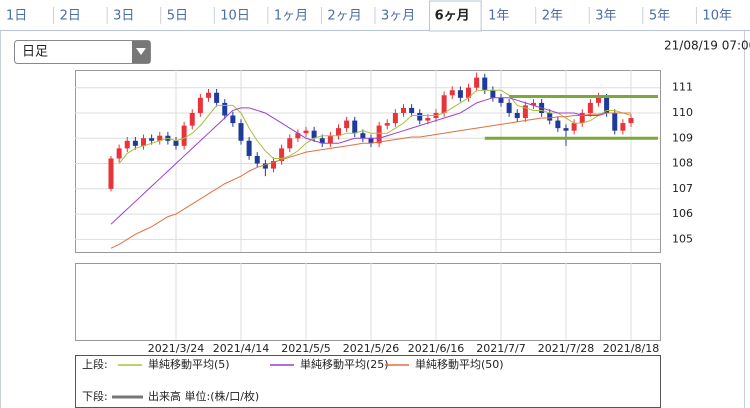 The height and width of the screenshot is (408, 750). What do you see at coordinates (605, 16) in the screenshot?
I see `tab: 3年` at bounding box center [605, 16].